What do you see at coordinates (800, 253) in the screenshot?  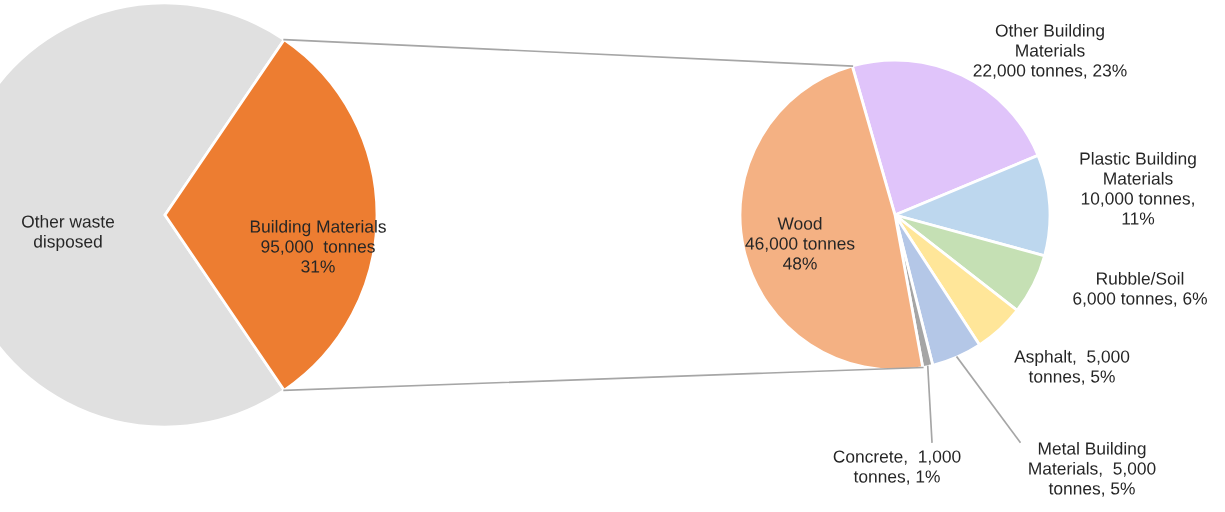 I see `data-label: 46,000 tonnes 48%` at bounding box center [800, 253].